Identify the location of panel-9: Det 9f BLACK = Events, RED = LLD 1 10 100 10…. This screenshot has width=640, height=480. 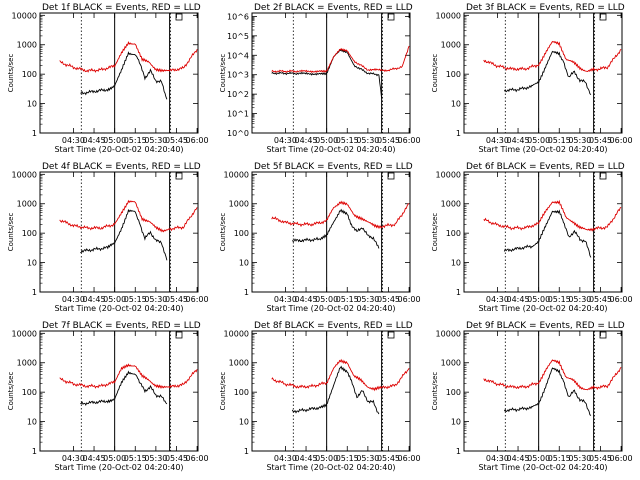
(532, 396).